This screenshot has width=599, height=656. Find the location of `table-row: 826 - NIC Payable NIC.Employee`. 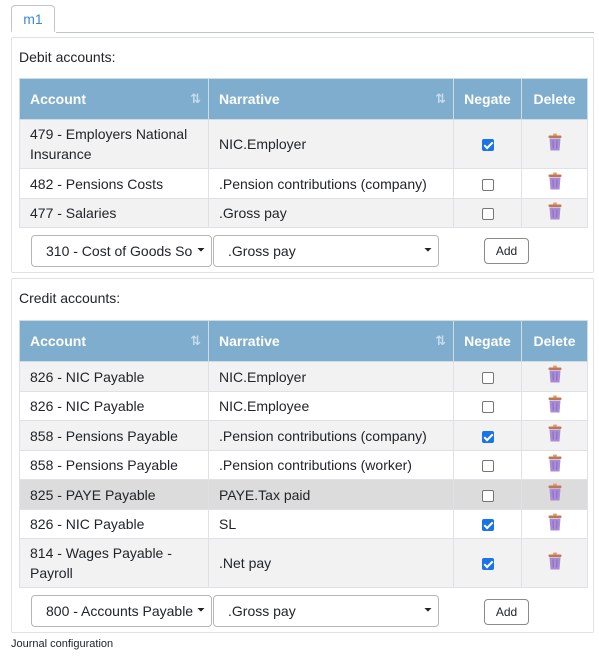

table-row: 826 - NIC Payable NIC.Employee is located at coordinates (303, 406).